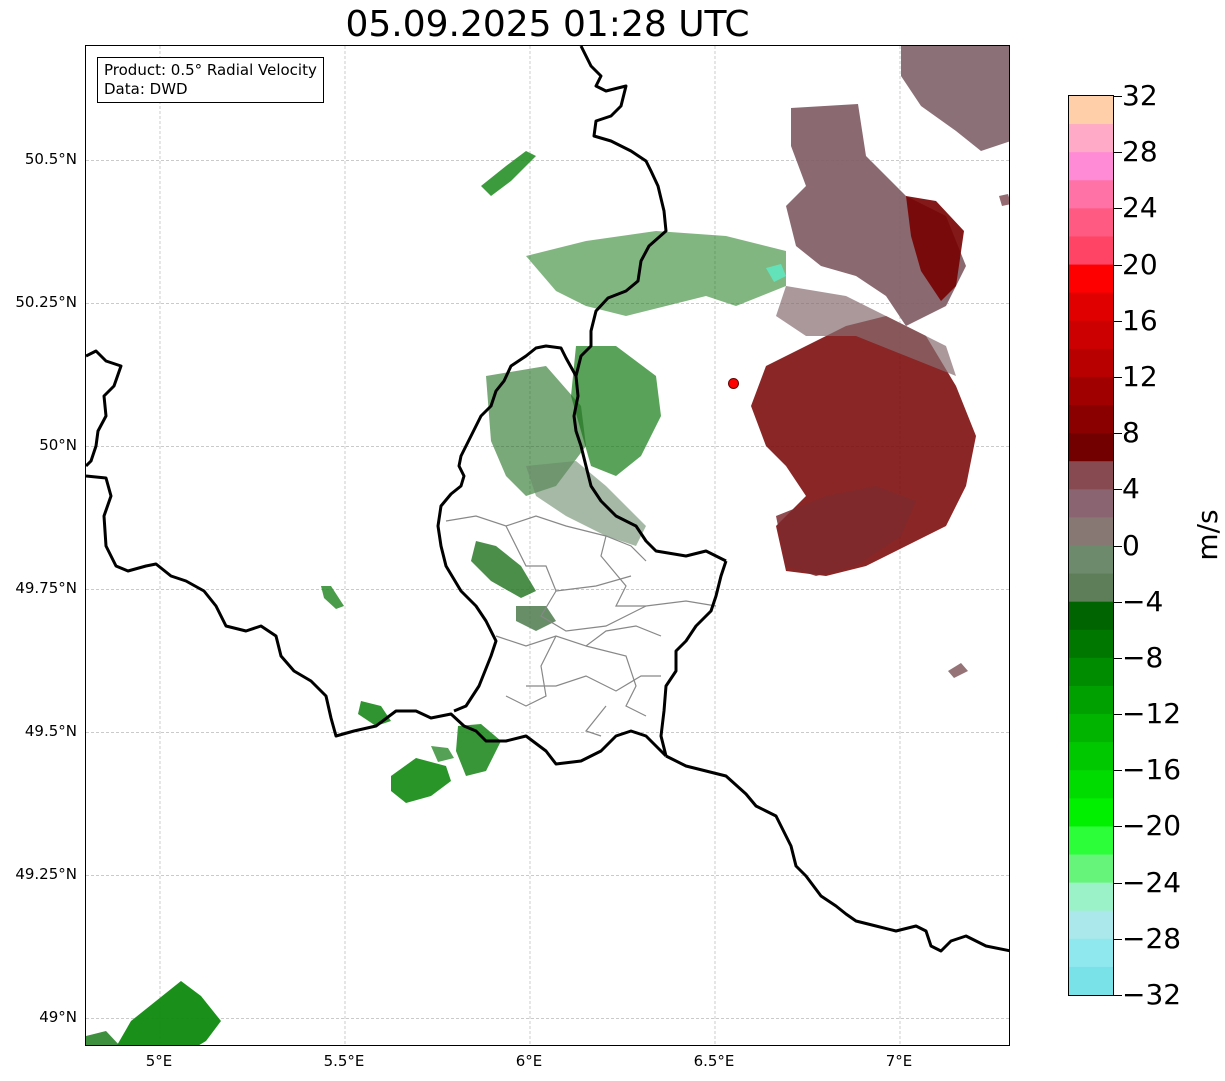 Image resolution: width=1225 pixels, height=1081 pixels. Describe the element at coordinates (1207, 535) in the screenshot. I see `colorbar-unit-label: m/s` at that location.